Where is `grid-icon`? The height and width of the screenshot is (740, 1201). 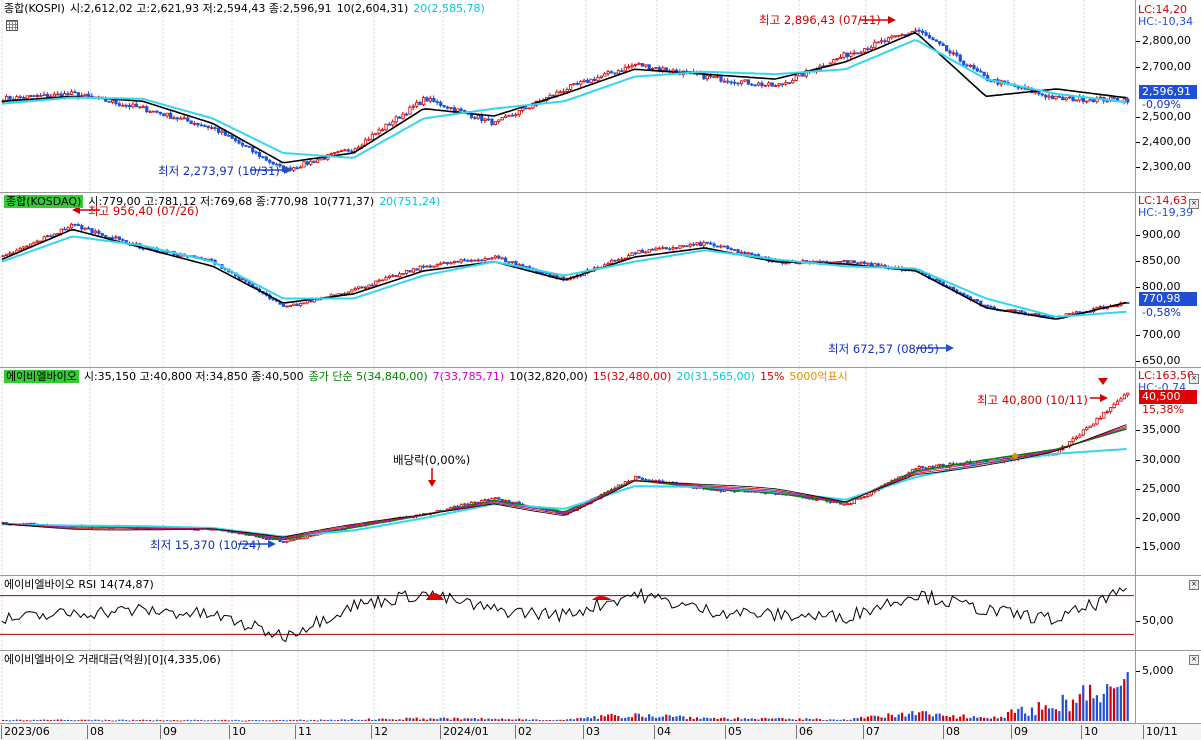
grid-icon is located at coordinates (12, 25).